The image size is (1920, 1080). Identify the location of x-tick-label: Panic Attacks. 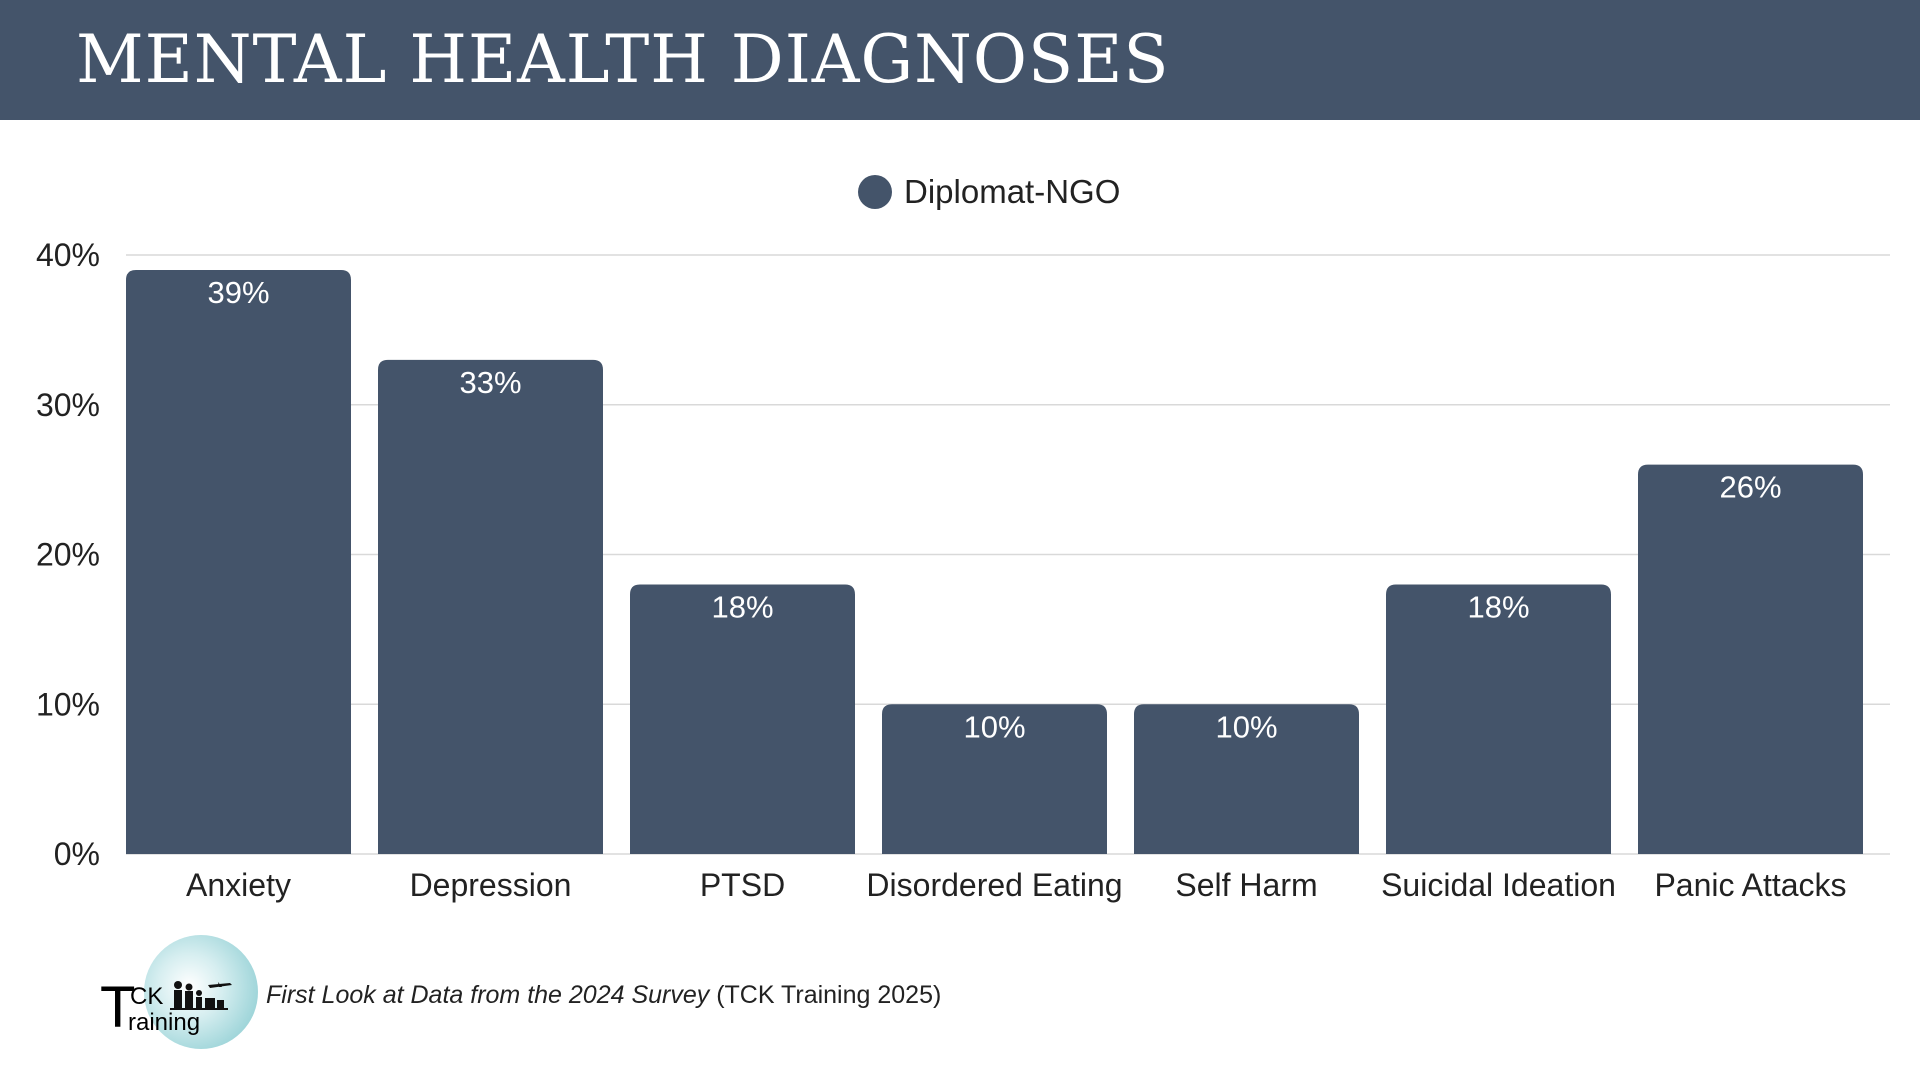
(1750, 885).